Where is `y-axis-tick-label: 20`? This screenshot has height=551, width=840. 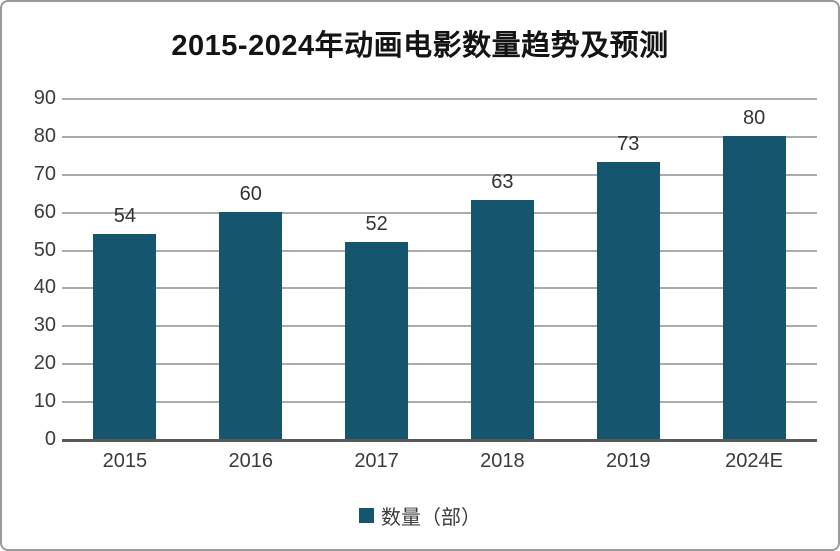
y-axis-tick-label: 20 is located at coordinates (44, 363).